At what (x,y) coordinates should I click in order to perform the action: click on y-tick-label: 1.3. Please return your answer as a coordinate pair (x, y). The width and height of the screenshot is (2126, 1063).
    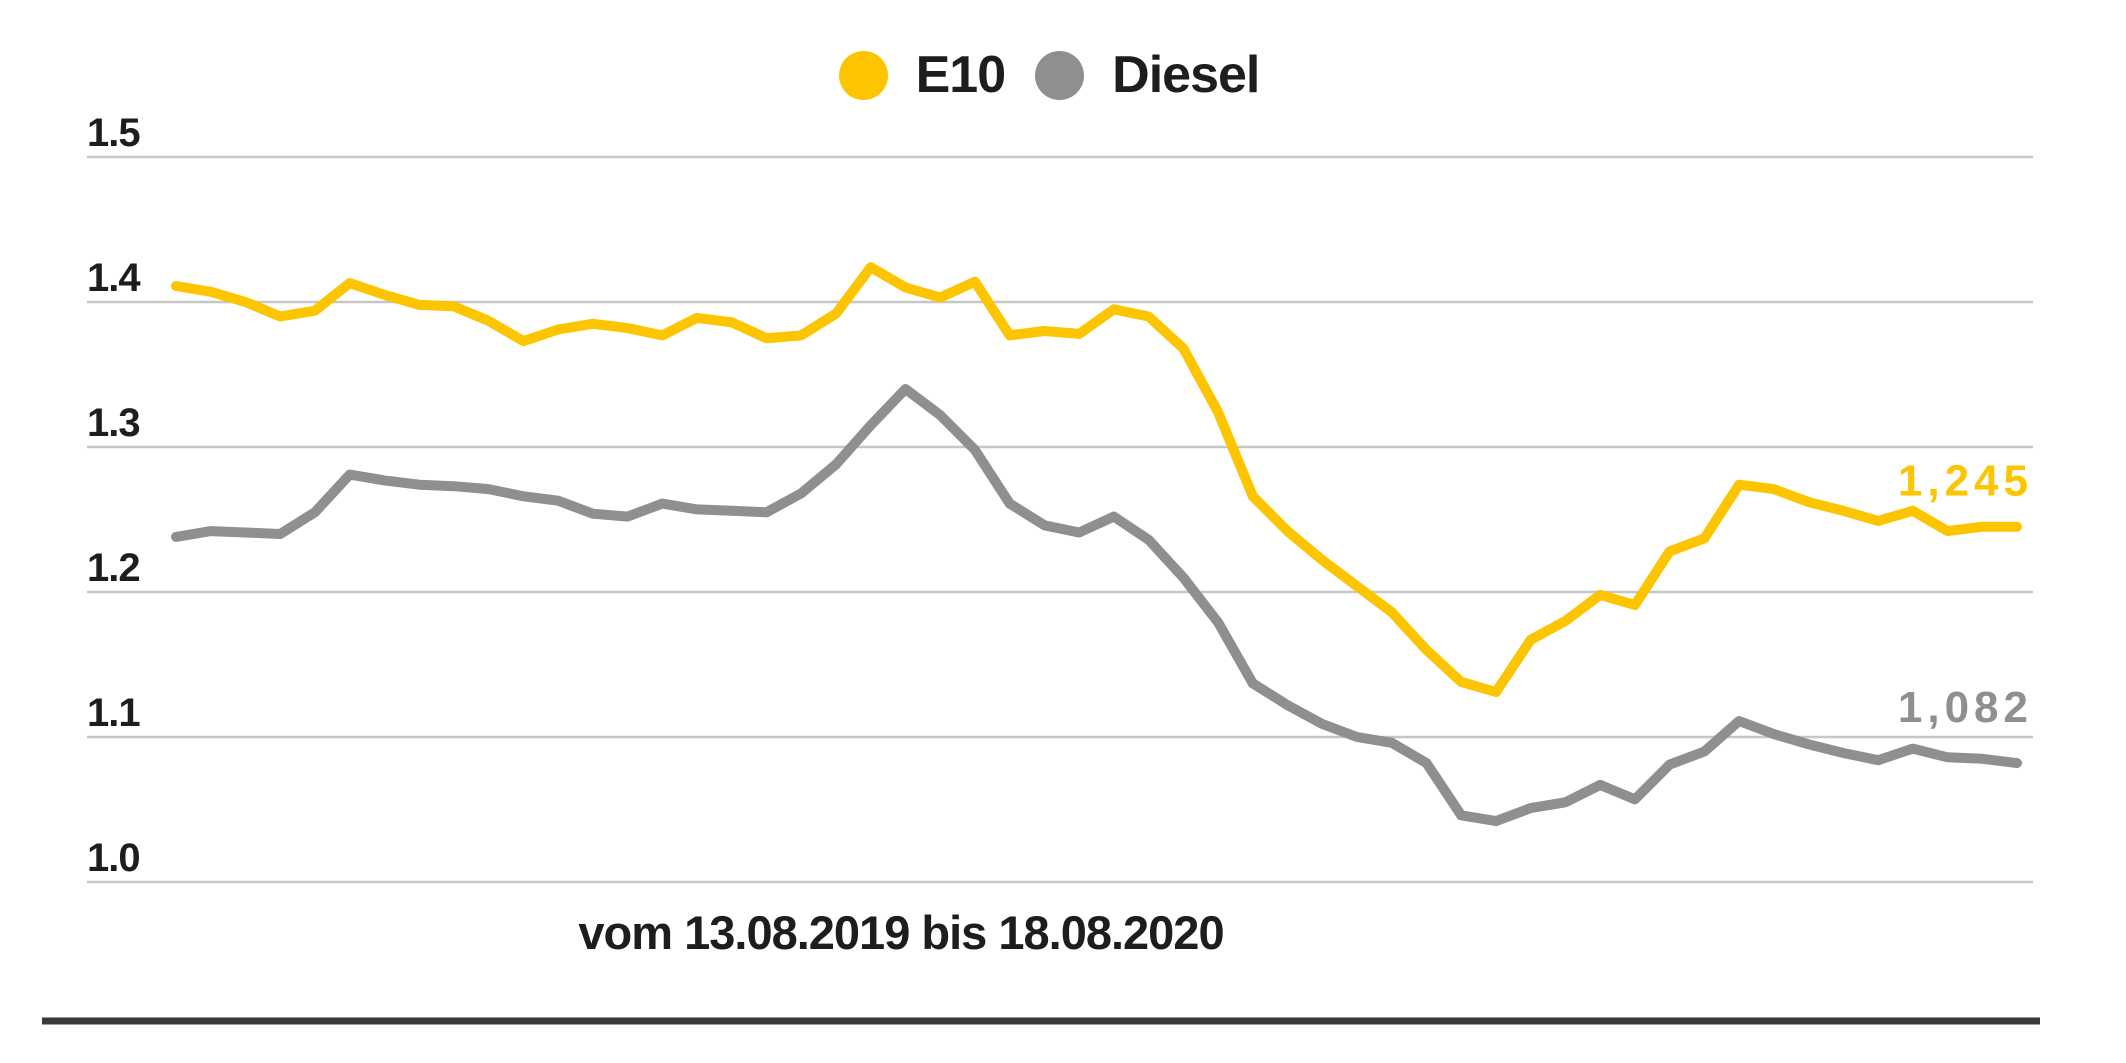
    Looking at the image, I should click on (113, 423).